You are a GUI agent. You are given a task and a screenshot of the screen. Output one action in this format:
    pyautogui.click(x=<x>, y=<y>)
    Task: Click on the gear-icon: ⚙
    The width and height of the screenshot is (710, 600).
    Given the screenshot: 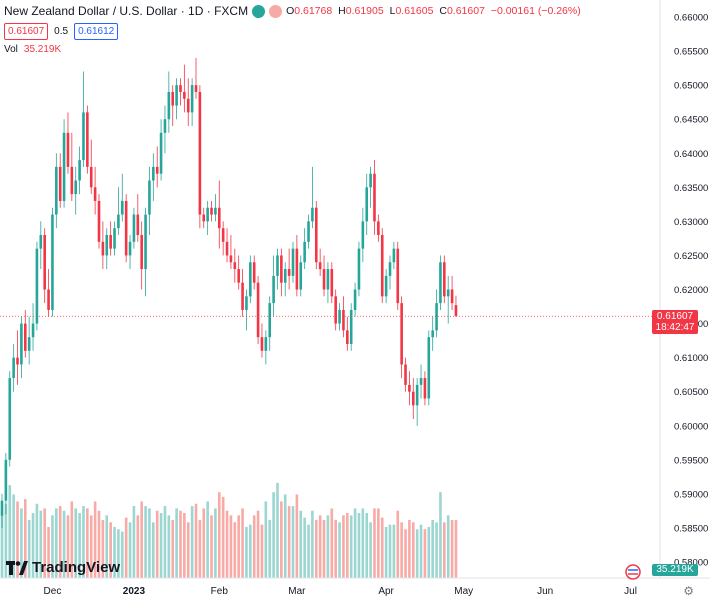 What is the action you would take?
    pyautogui.click(x=688, y=591)
    